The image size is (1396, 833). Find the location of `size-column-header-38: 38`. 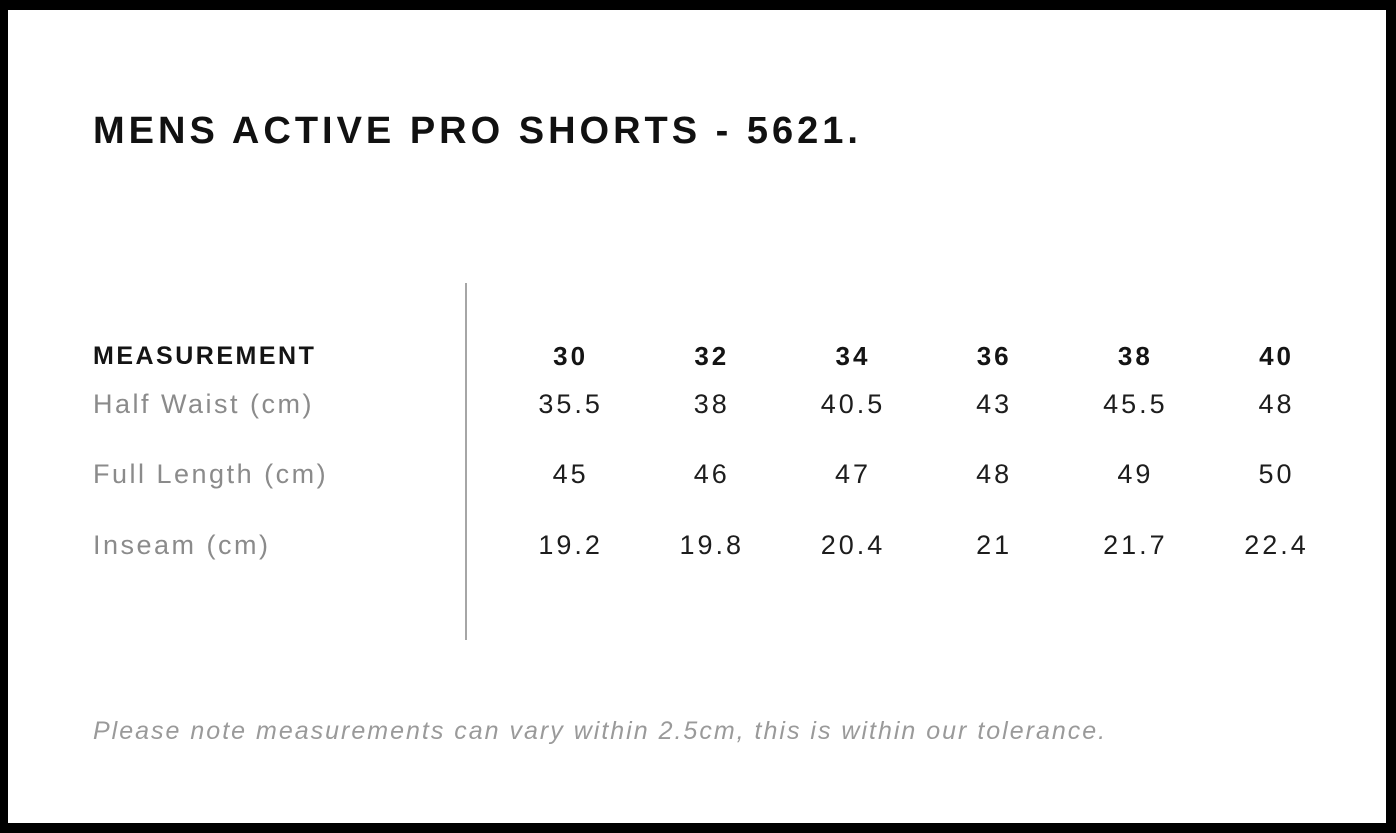

size-column-header-38: 38 is located at coordinates (1135, 356).